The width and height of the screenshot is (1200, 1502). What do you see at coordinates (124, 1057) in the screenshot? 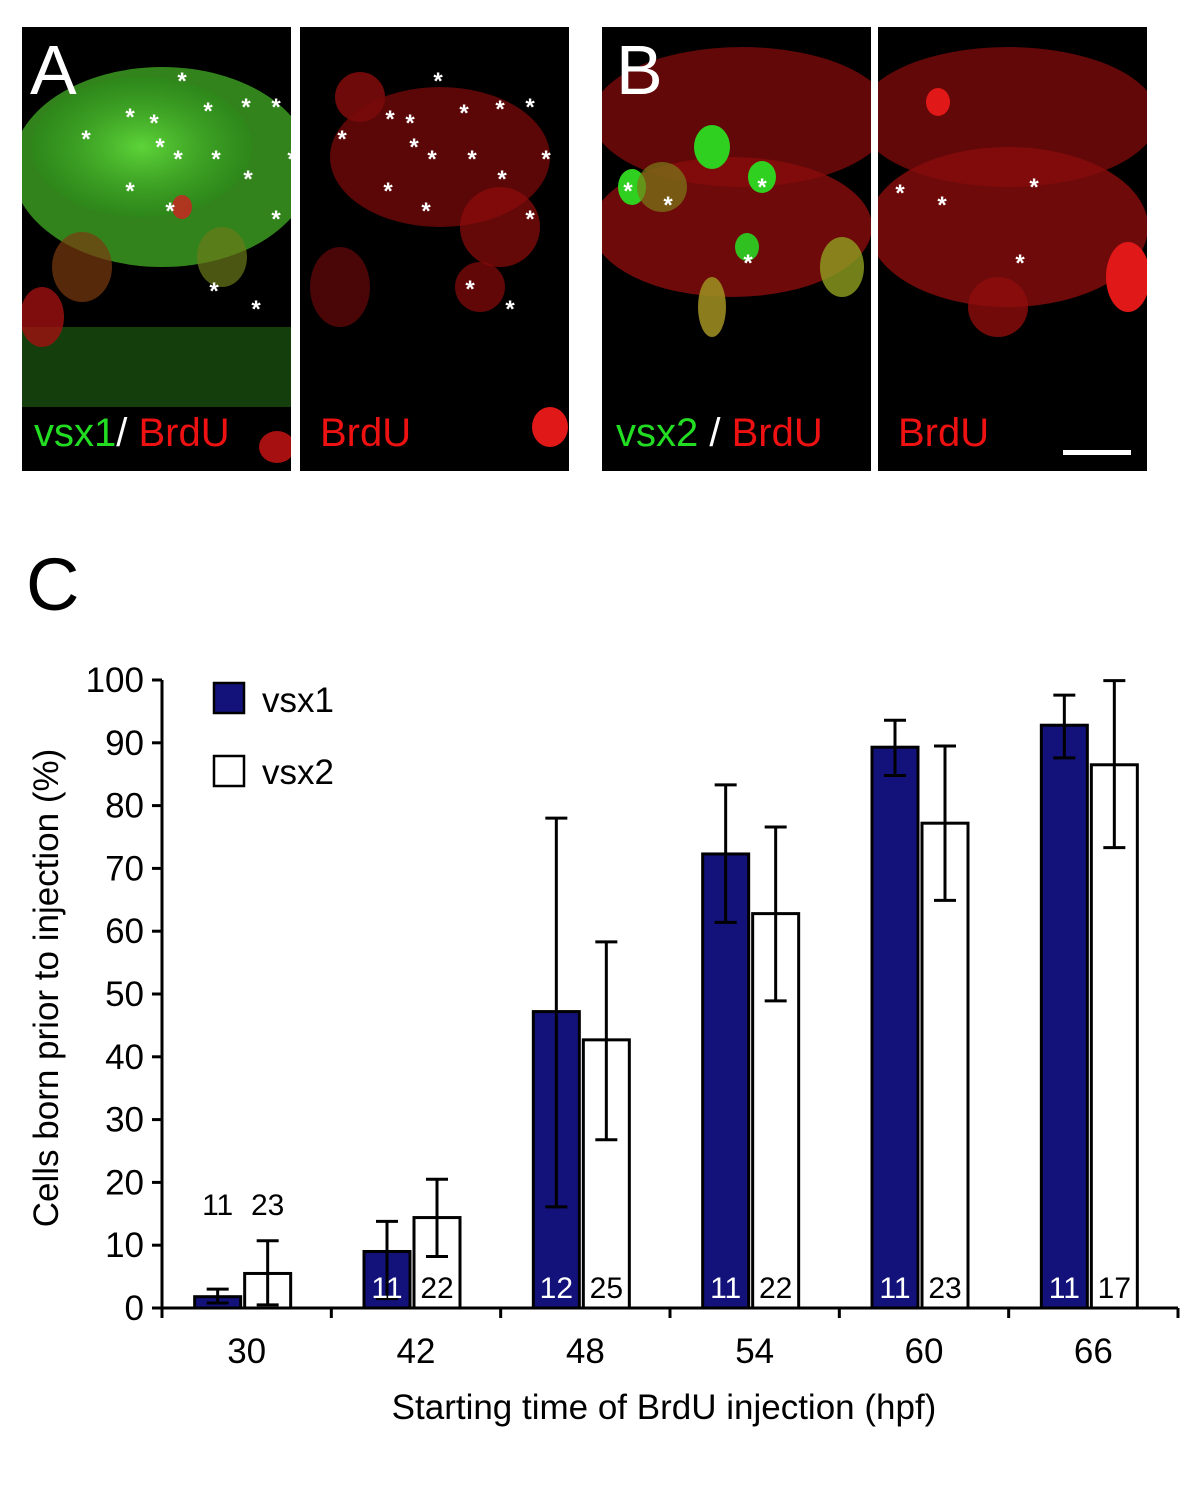
I see `y-tick-label: 40` at bounding box center [124, 1057].